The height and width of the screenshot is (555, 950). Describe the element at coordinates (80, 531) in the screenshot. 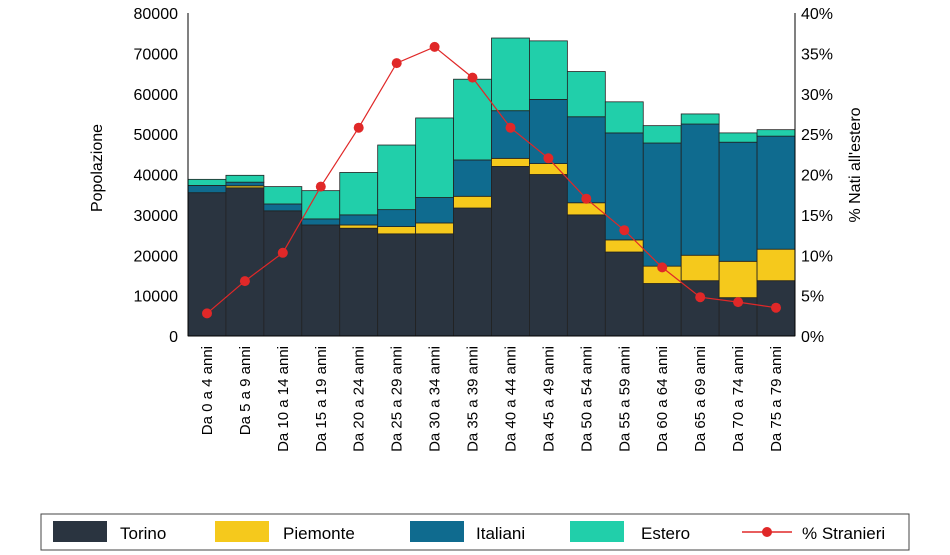

I see `legend-swatch-torino` at that location.